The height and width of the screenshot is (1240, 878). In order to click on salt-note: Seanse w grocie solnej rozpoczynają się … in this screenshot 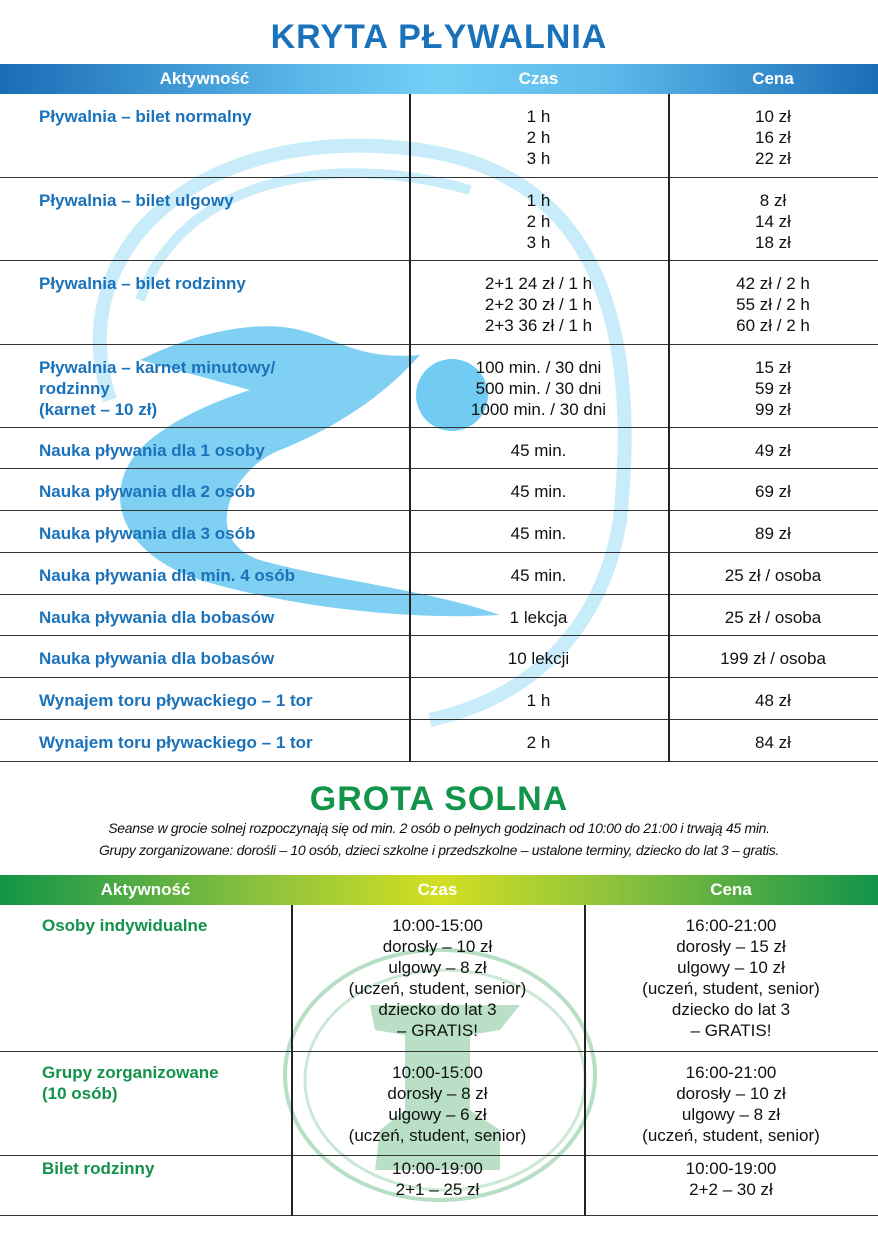, I will do `click(439, 828)`.